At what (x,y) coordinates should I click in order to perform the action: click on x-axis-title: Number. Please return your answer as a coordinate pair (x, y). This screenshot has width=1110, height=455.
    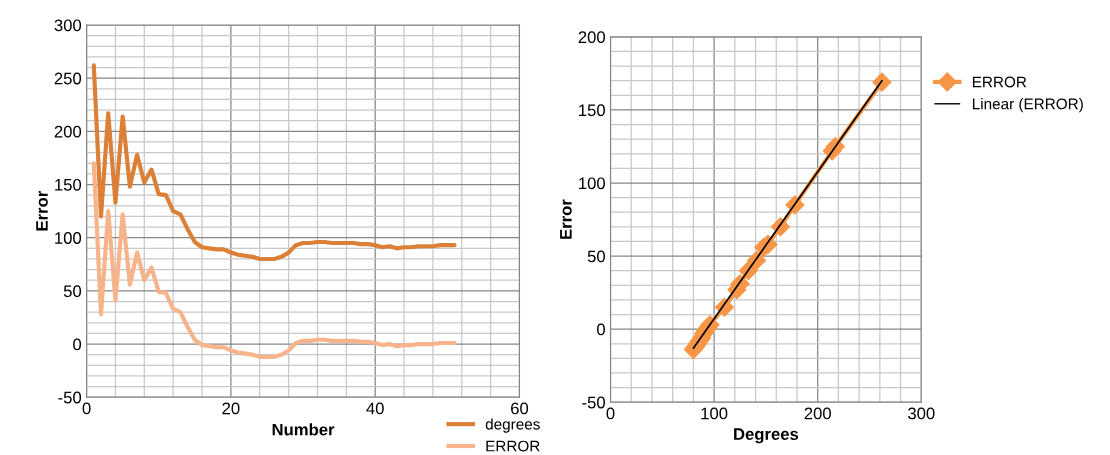
    Looking at the image, I should click on (303, 429).